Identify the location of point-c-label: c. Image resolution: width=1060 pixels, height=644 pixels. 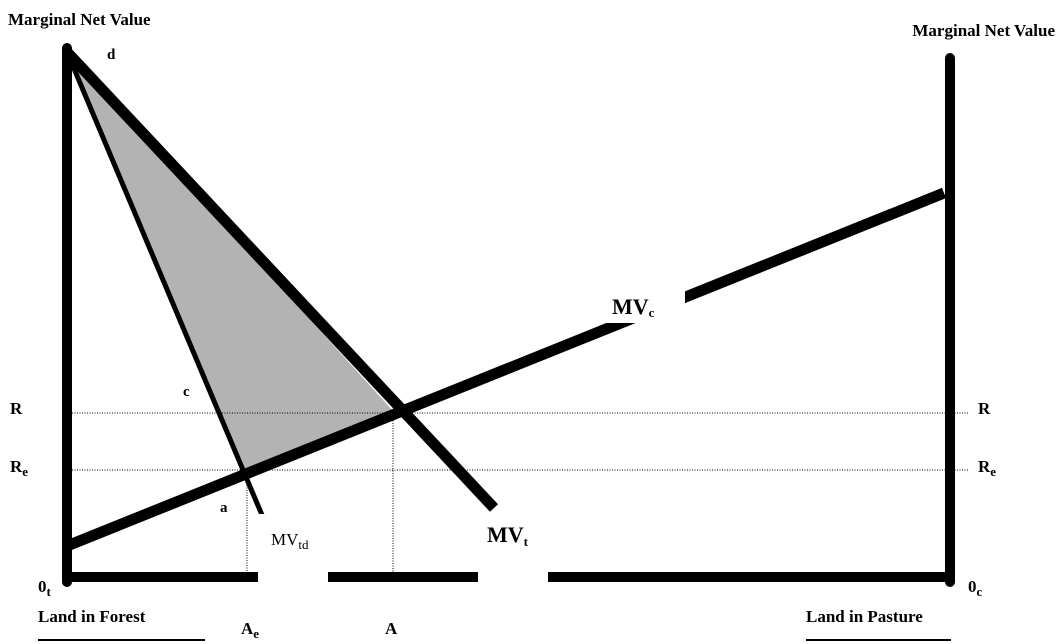
(186, 392).